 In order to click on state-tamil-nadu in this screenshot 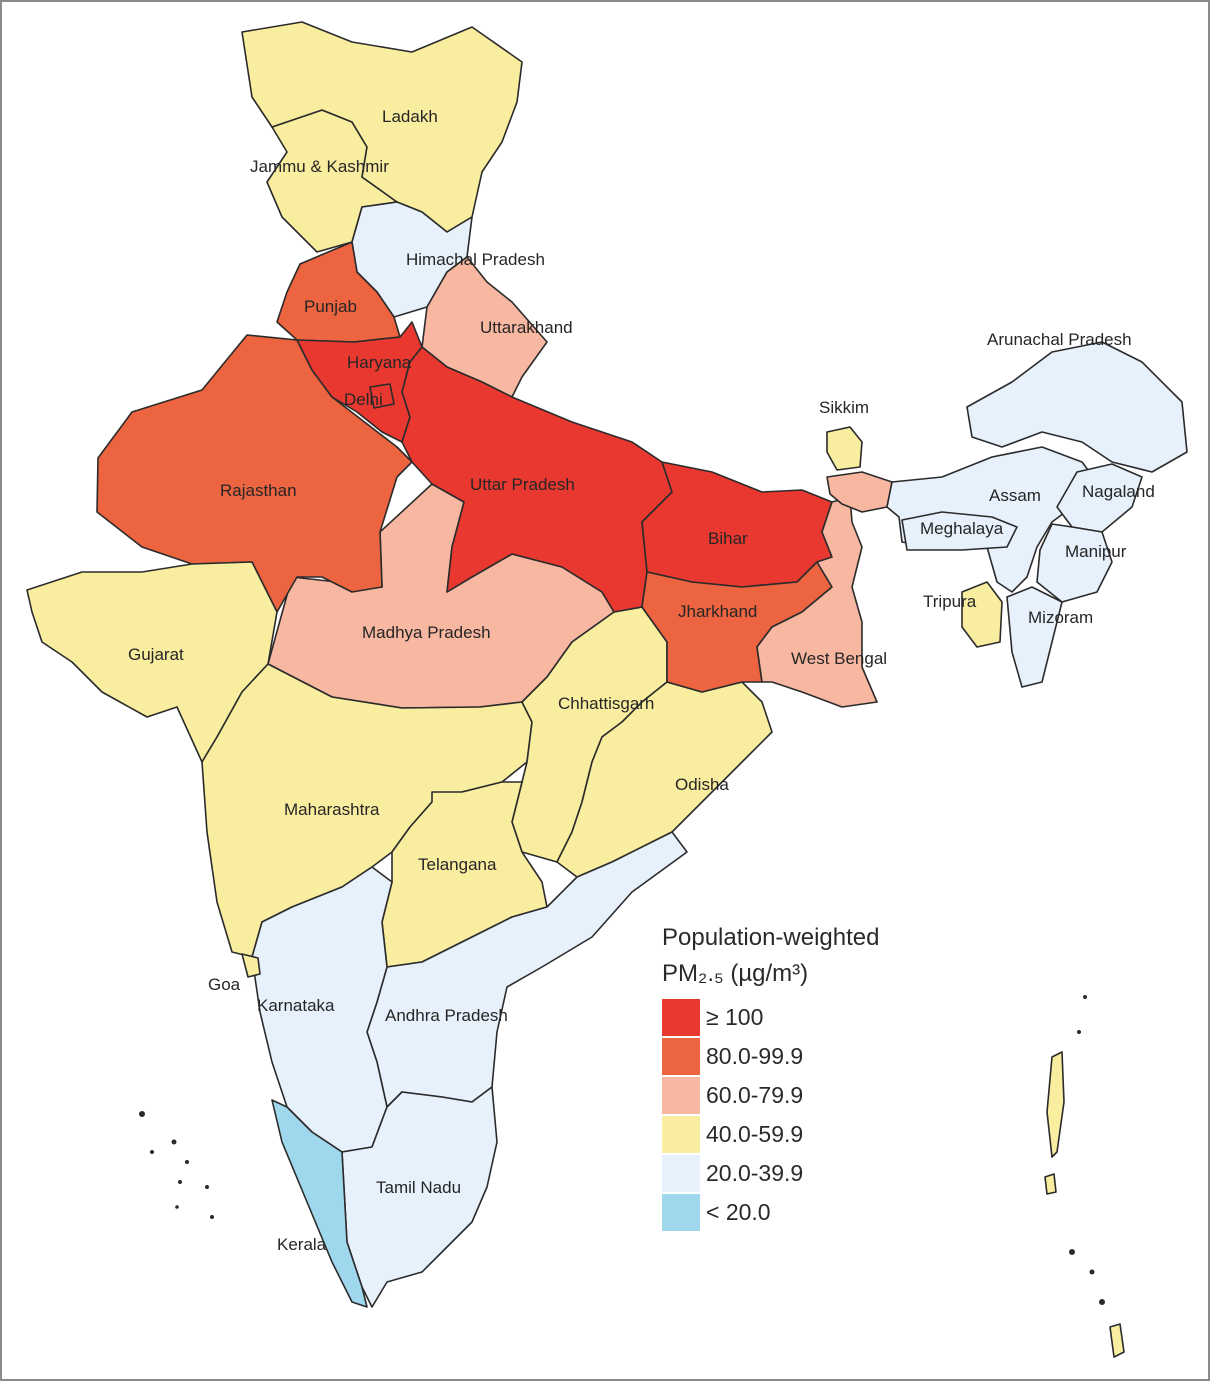, I will do `click(419, 1197)`.